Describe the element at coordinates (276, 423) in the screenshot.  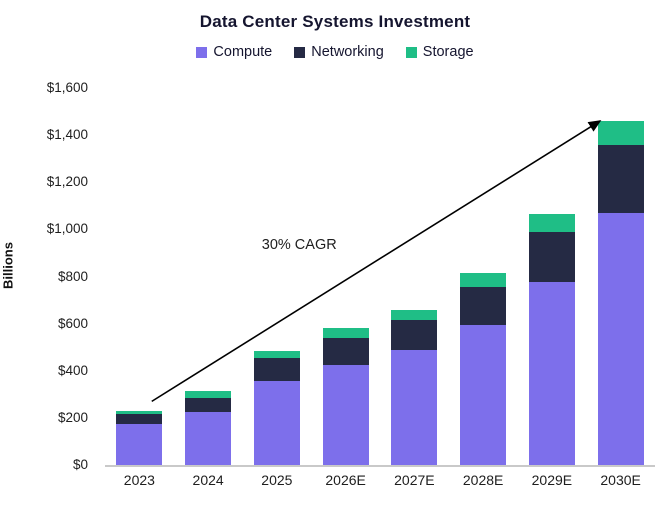
I see `bar-segment-2025-compute` at that location.